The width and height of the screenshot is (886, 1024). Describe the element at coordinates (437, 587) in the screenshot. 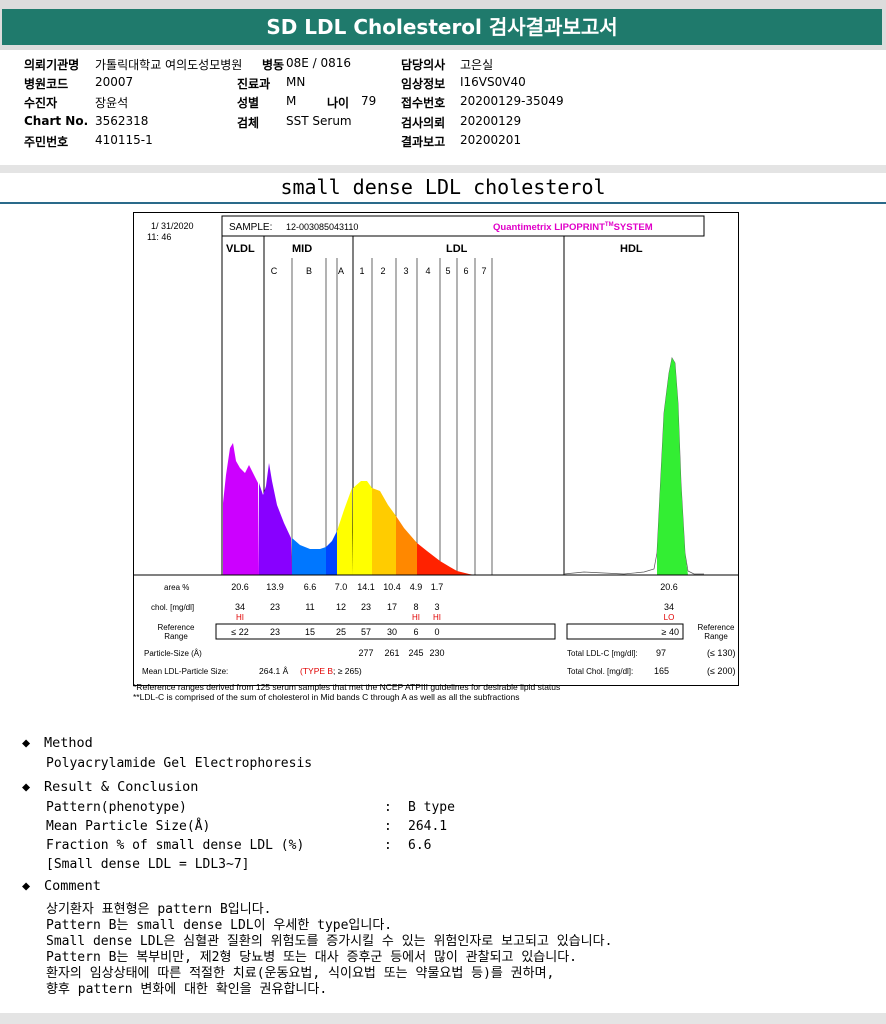

I see `area-value: 1.7` at that location.